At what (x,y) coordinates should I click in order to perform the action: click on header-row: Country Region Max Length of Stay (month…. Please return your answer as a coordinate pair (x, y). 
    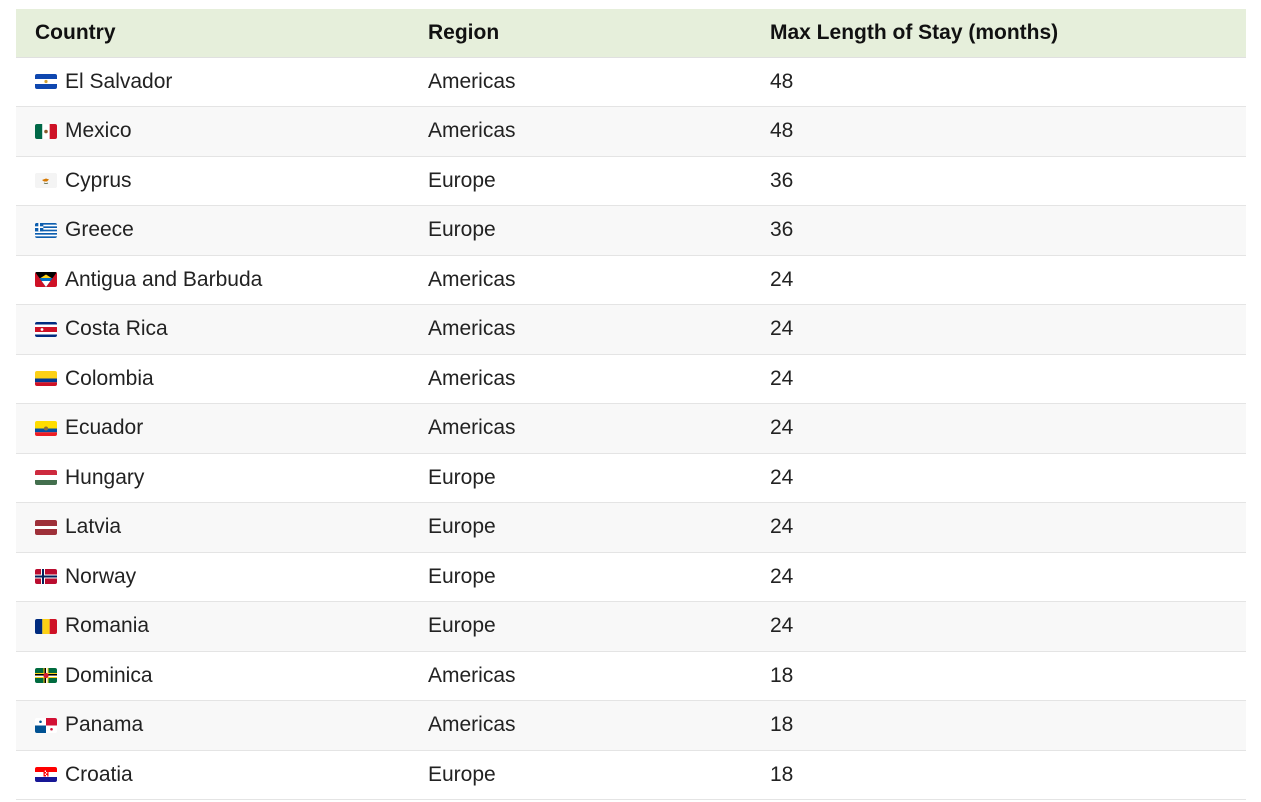
    Looking at the image, I should click on (631, 33).